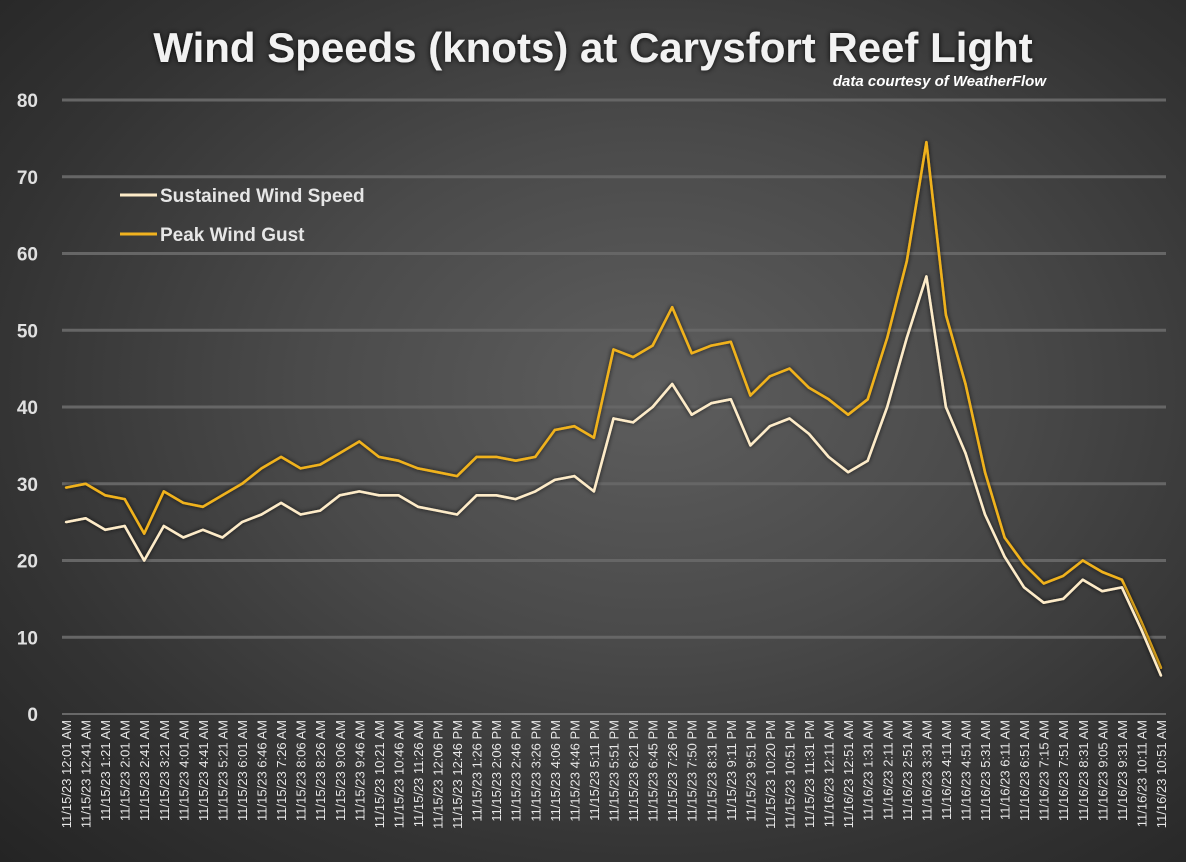  I want to click on legend-label-gust: Peak Wind Gust, so click(232, 235).